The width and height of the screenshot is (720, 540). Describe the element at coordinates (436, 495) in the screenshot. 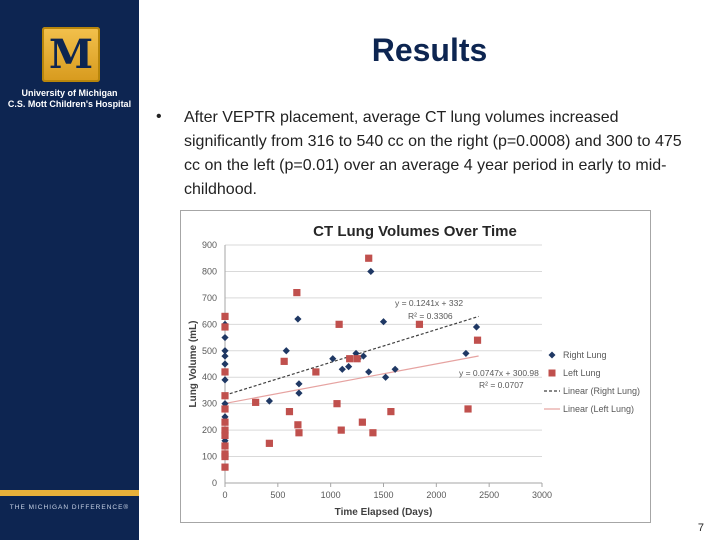

I see `x-tick-label: 2000` at that location.